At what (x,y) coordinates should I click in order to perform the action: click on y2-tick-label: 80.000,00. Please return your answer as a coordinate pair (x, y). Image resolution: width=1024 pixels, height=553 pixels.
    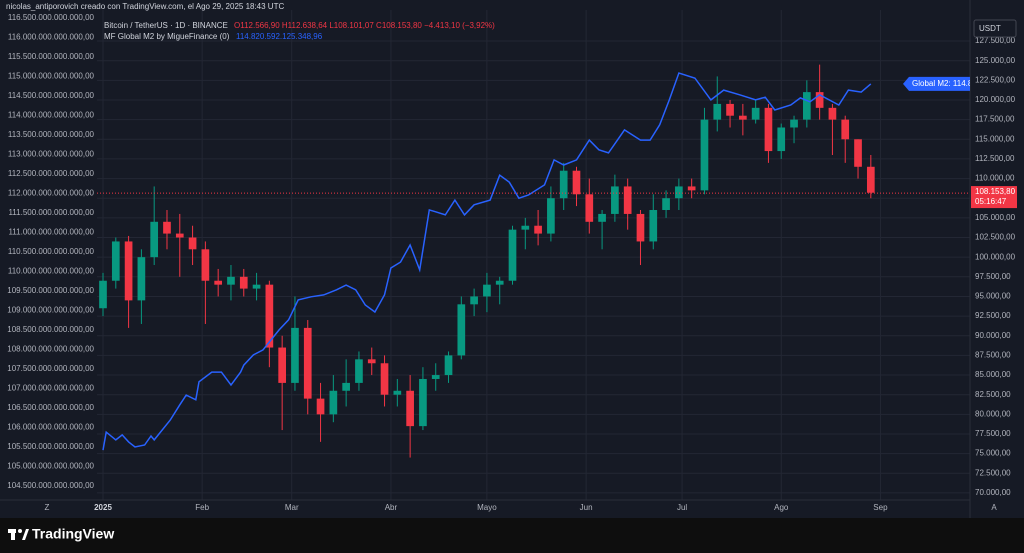
    Looking at the image, I should click on (993, 413).